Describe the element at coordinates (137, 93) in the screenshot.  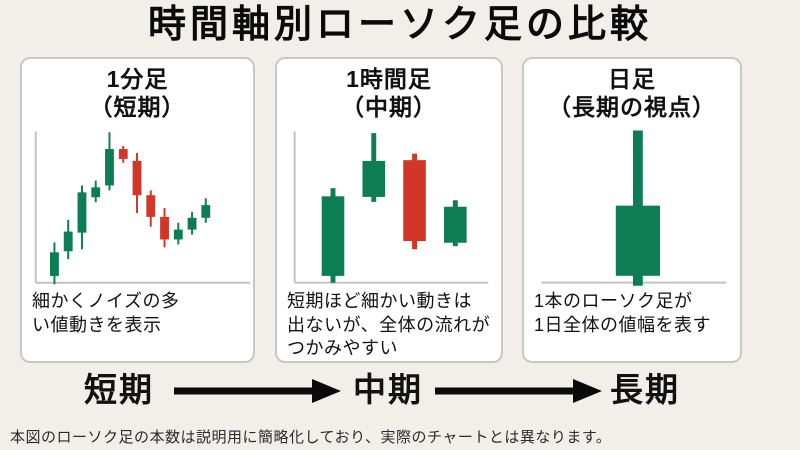
I see `panel-1min-heading: 1分足 （短期）` at that location.